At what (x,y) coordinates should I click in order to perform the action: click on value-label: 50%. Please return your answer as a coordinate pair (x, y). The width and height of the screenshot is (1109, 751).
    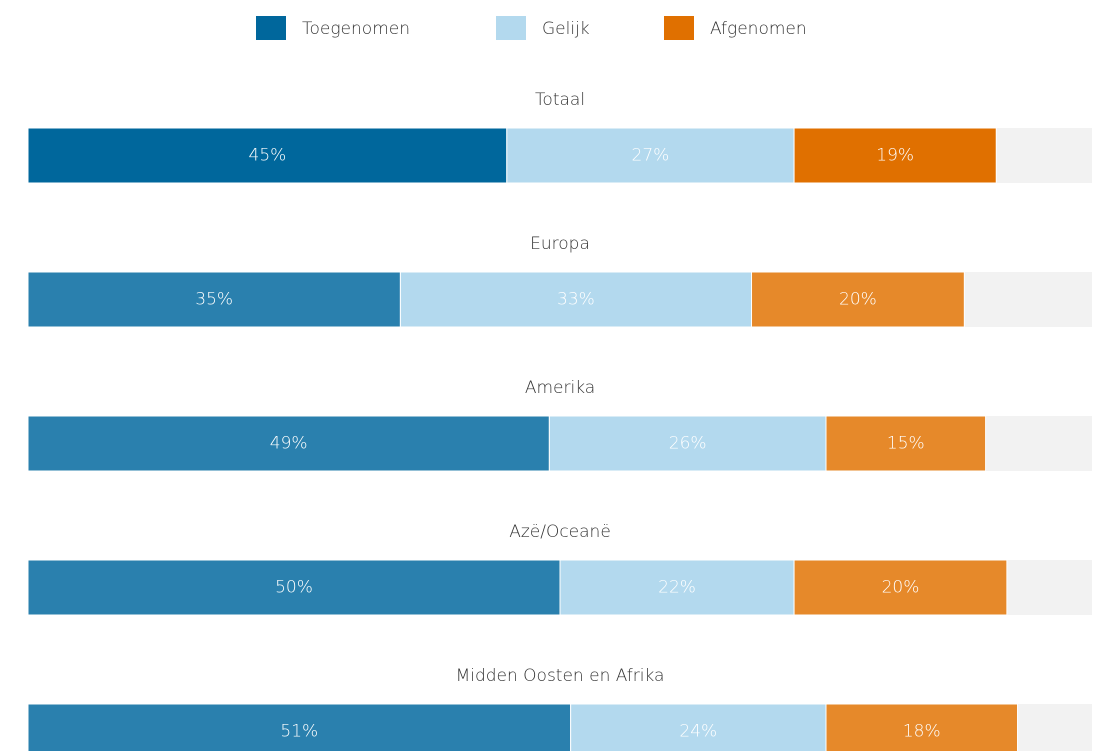
    Looking at the image, I should click on (294, 588).